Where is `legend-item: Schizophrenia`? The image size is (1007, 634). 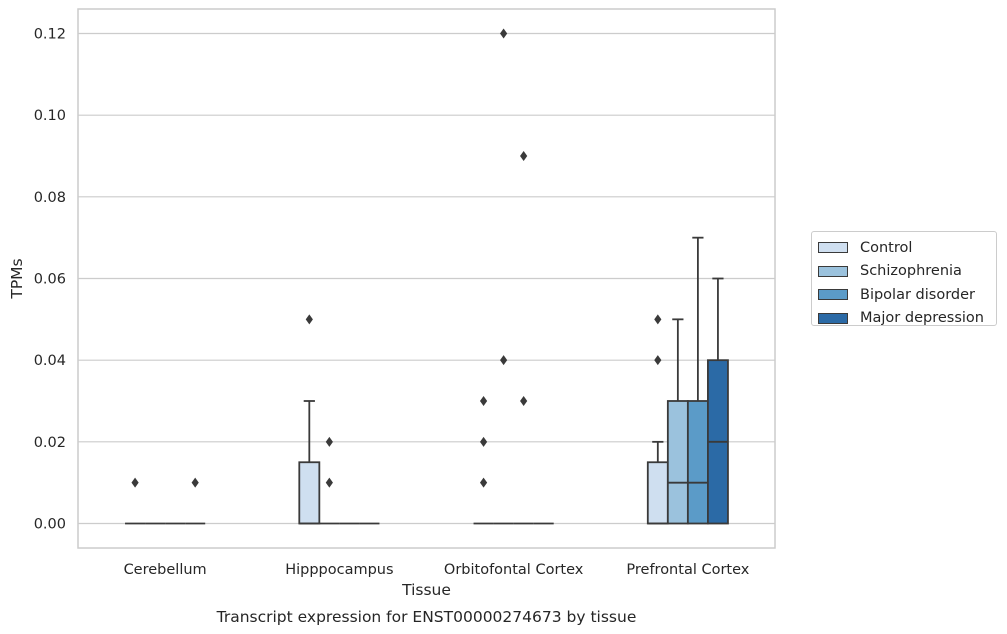
legend-item: Schizophrenia is located at coordinates (907, 272).